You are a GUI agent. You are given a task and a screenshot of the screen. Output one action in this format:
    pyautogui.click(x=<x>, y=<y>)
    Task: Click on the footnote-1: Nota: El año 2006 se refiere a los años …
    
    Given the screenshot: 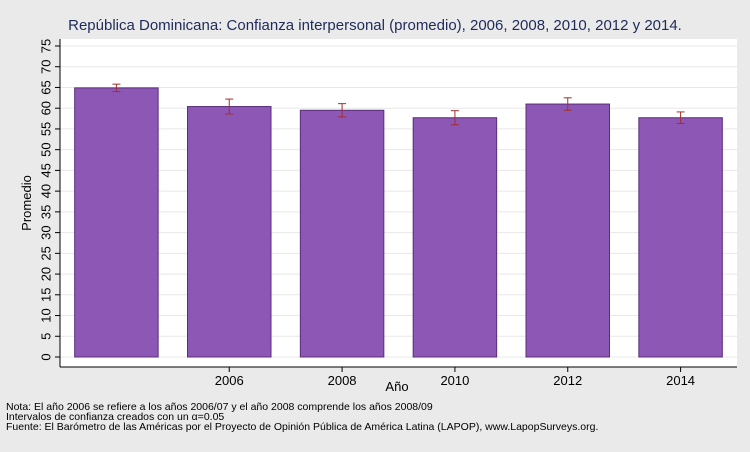 What is the action you would take?
    pyautogui.click(x=219, y=407)
    